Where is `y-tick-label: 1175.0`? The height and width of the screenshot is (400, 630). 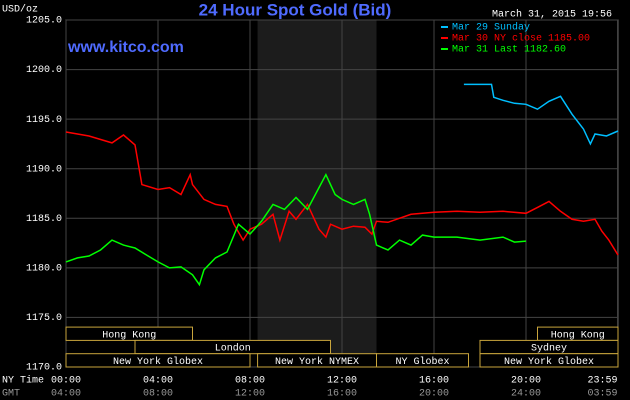 y-tick-label: 1175.0 is located at coordinates (44, 318).